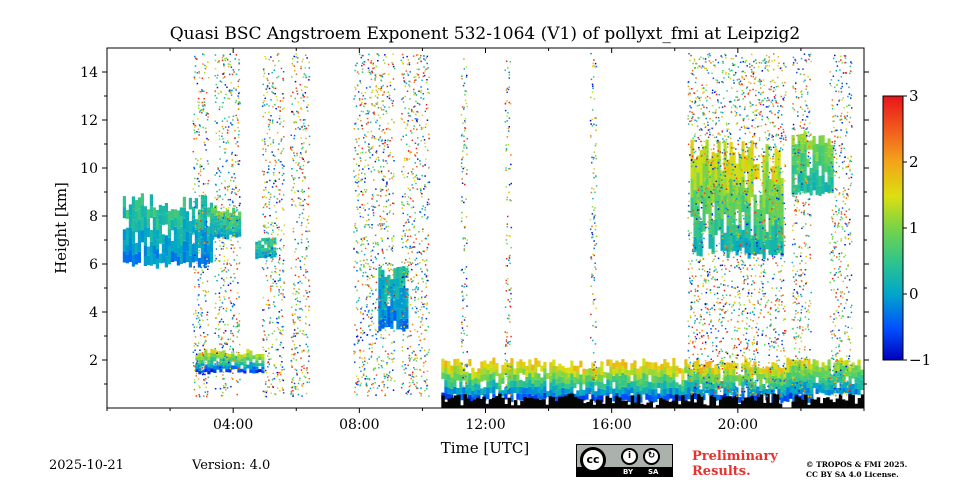 This screenshot has height=480, width=960. I want to click on y-axis-label: Height [km], so click(61, 228).